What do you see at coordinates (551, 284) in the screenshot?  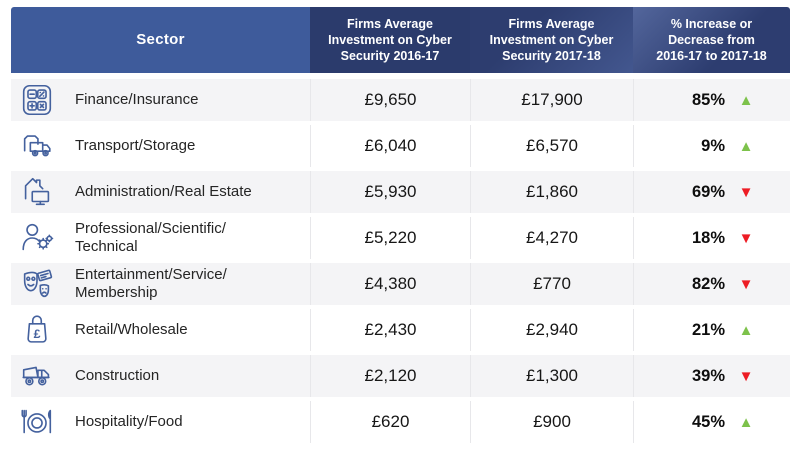 I see `investment-2017-18-value: £770` at bounding box center [551, 284].